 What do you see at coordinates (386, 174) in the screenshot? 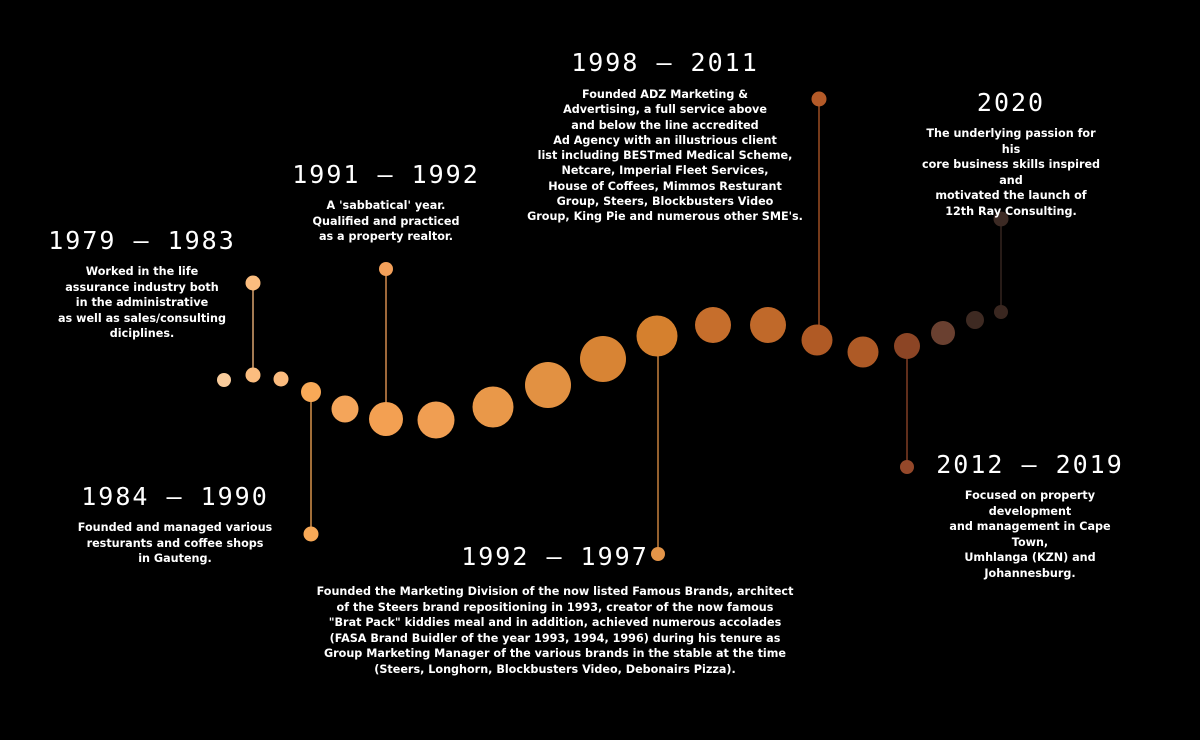
I see `period-year: 1991 – 1992` at bounding box center [386, 174].